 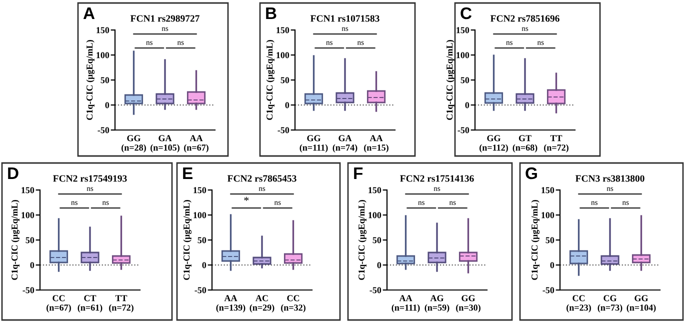 I want to click on chart-title: FCN2 rs17549193, so click(x=90, y=178).